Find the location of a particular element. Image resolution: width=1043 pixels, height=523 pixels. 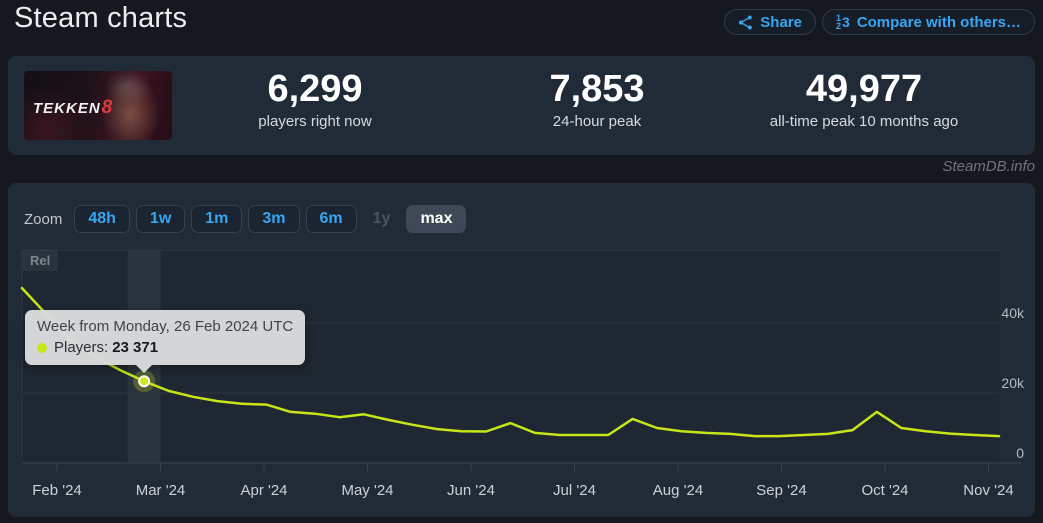

zoom-label: Zoom is located at coordinates (43, 219).